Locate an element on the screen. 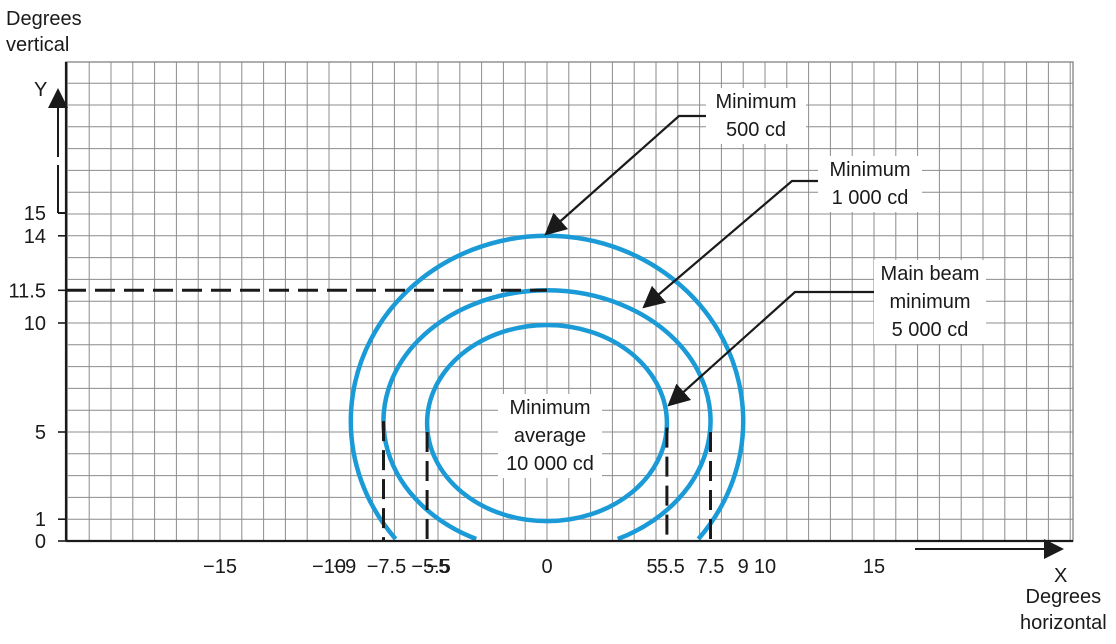  y-axis-title-line2: vertical is located at coordinates (38, 45).